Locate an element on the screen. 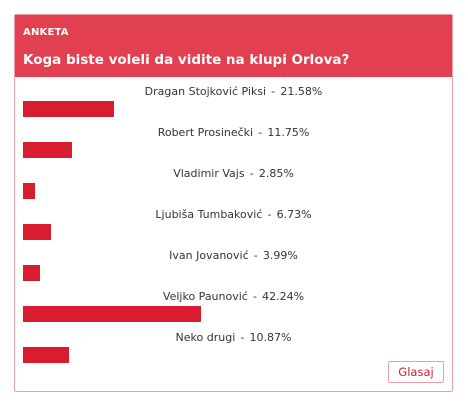 This screenshot has width=468, height=403. poll-option-label: Robert Prosinečki - 11.75% is located at coordinates (233, 132).